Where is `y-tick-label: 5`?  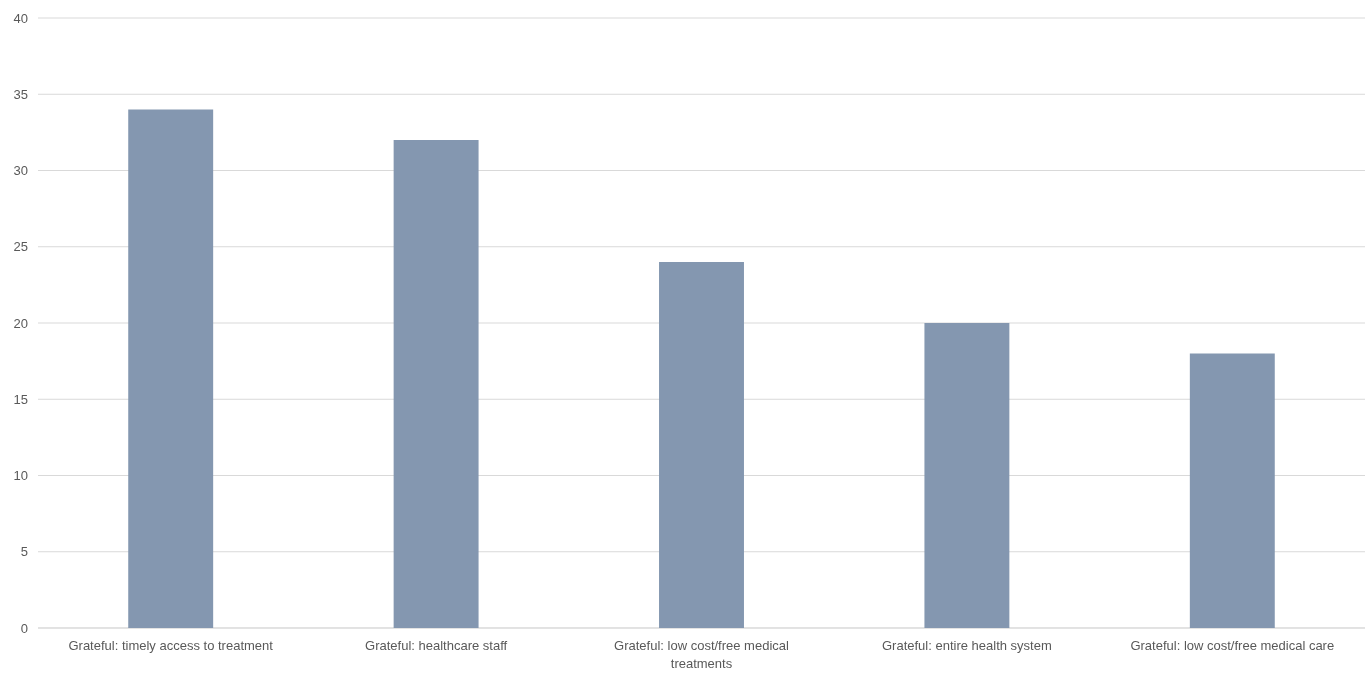 y-tick-label: 5 is located at coordinates (24, 552).